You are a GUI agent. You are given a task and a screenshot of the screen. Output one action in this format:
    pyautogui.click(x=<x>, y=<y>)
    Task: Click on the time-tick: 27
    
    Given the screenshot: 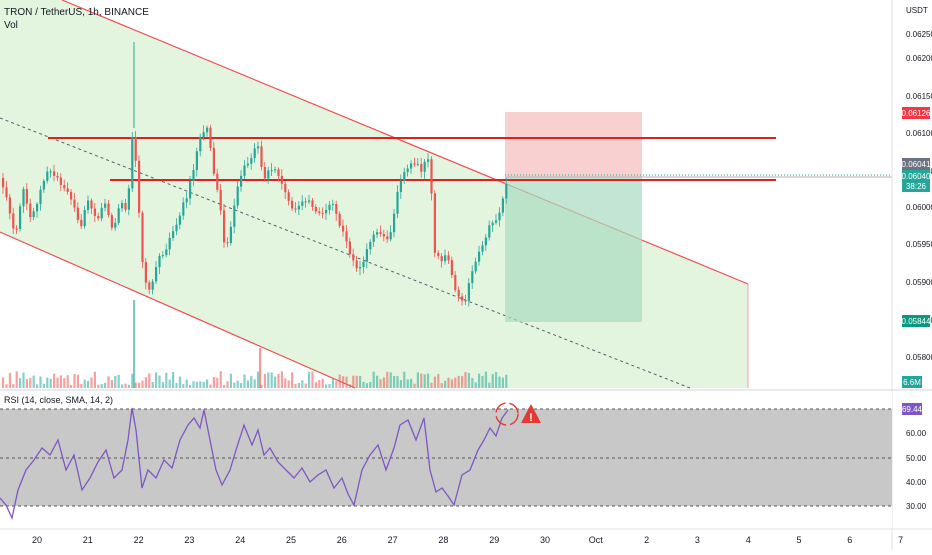 What is the action you would take?
    pyautogui.click(x=393, y=540)
    